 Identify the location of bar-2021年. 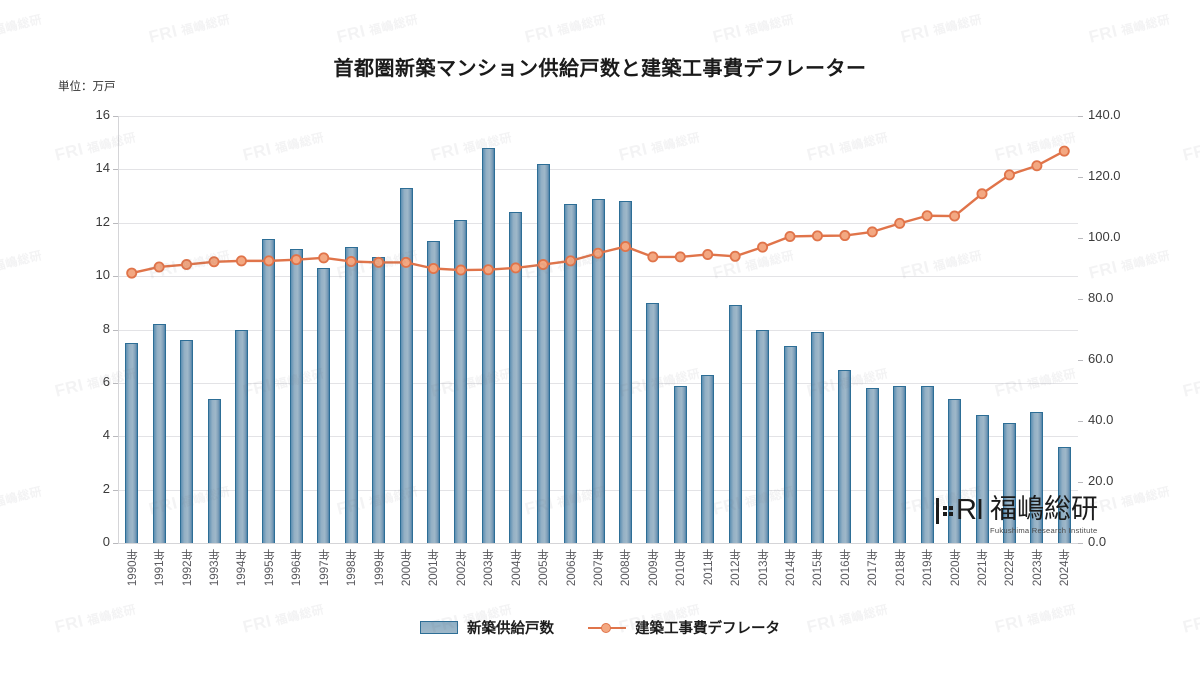
(982, 478).